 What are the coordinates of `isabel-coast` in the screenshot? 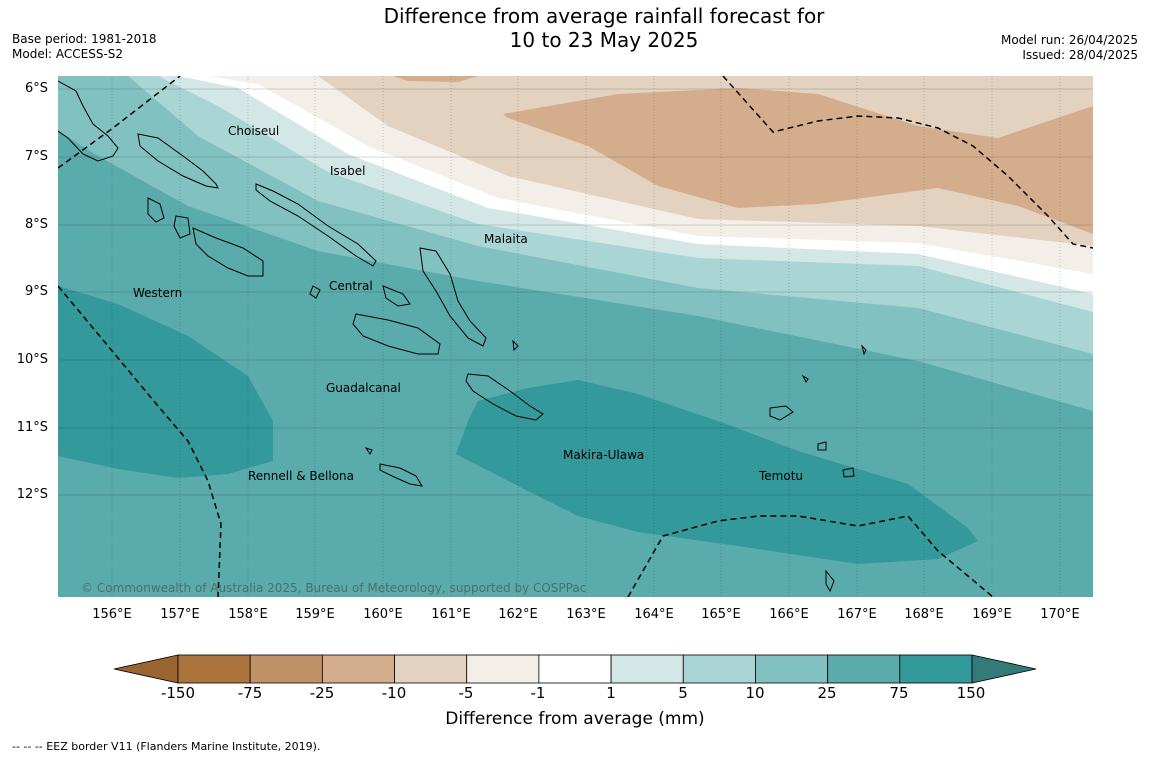 It's located at (316, 225).